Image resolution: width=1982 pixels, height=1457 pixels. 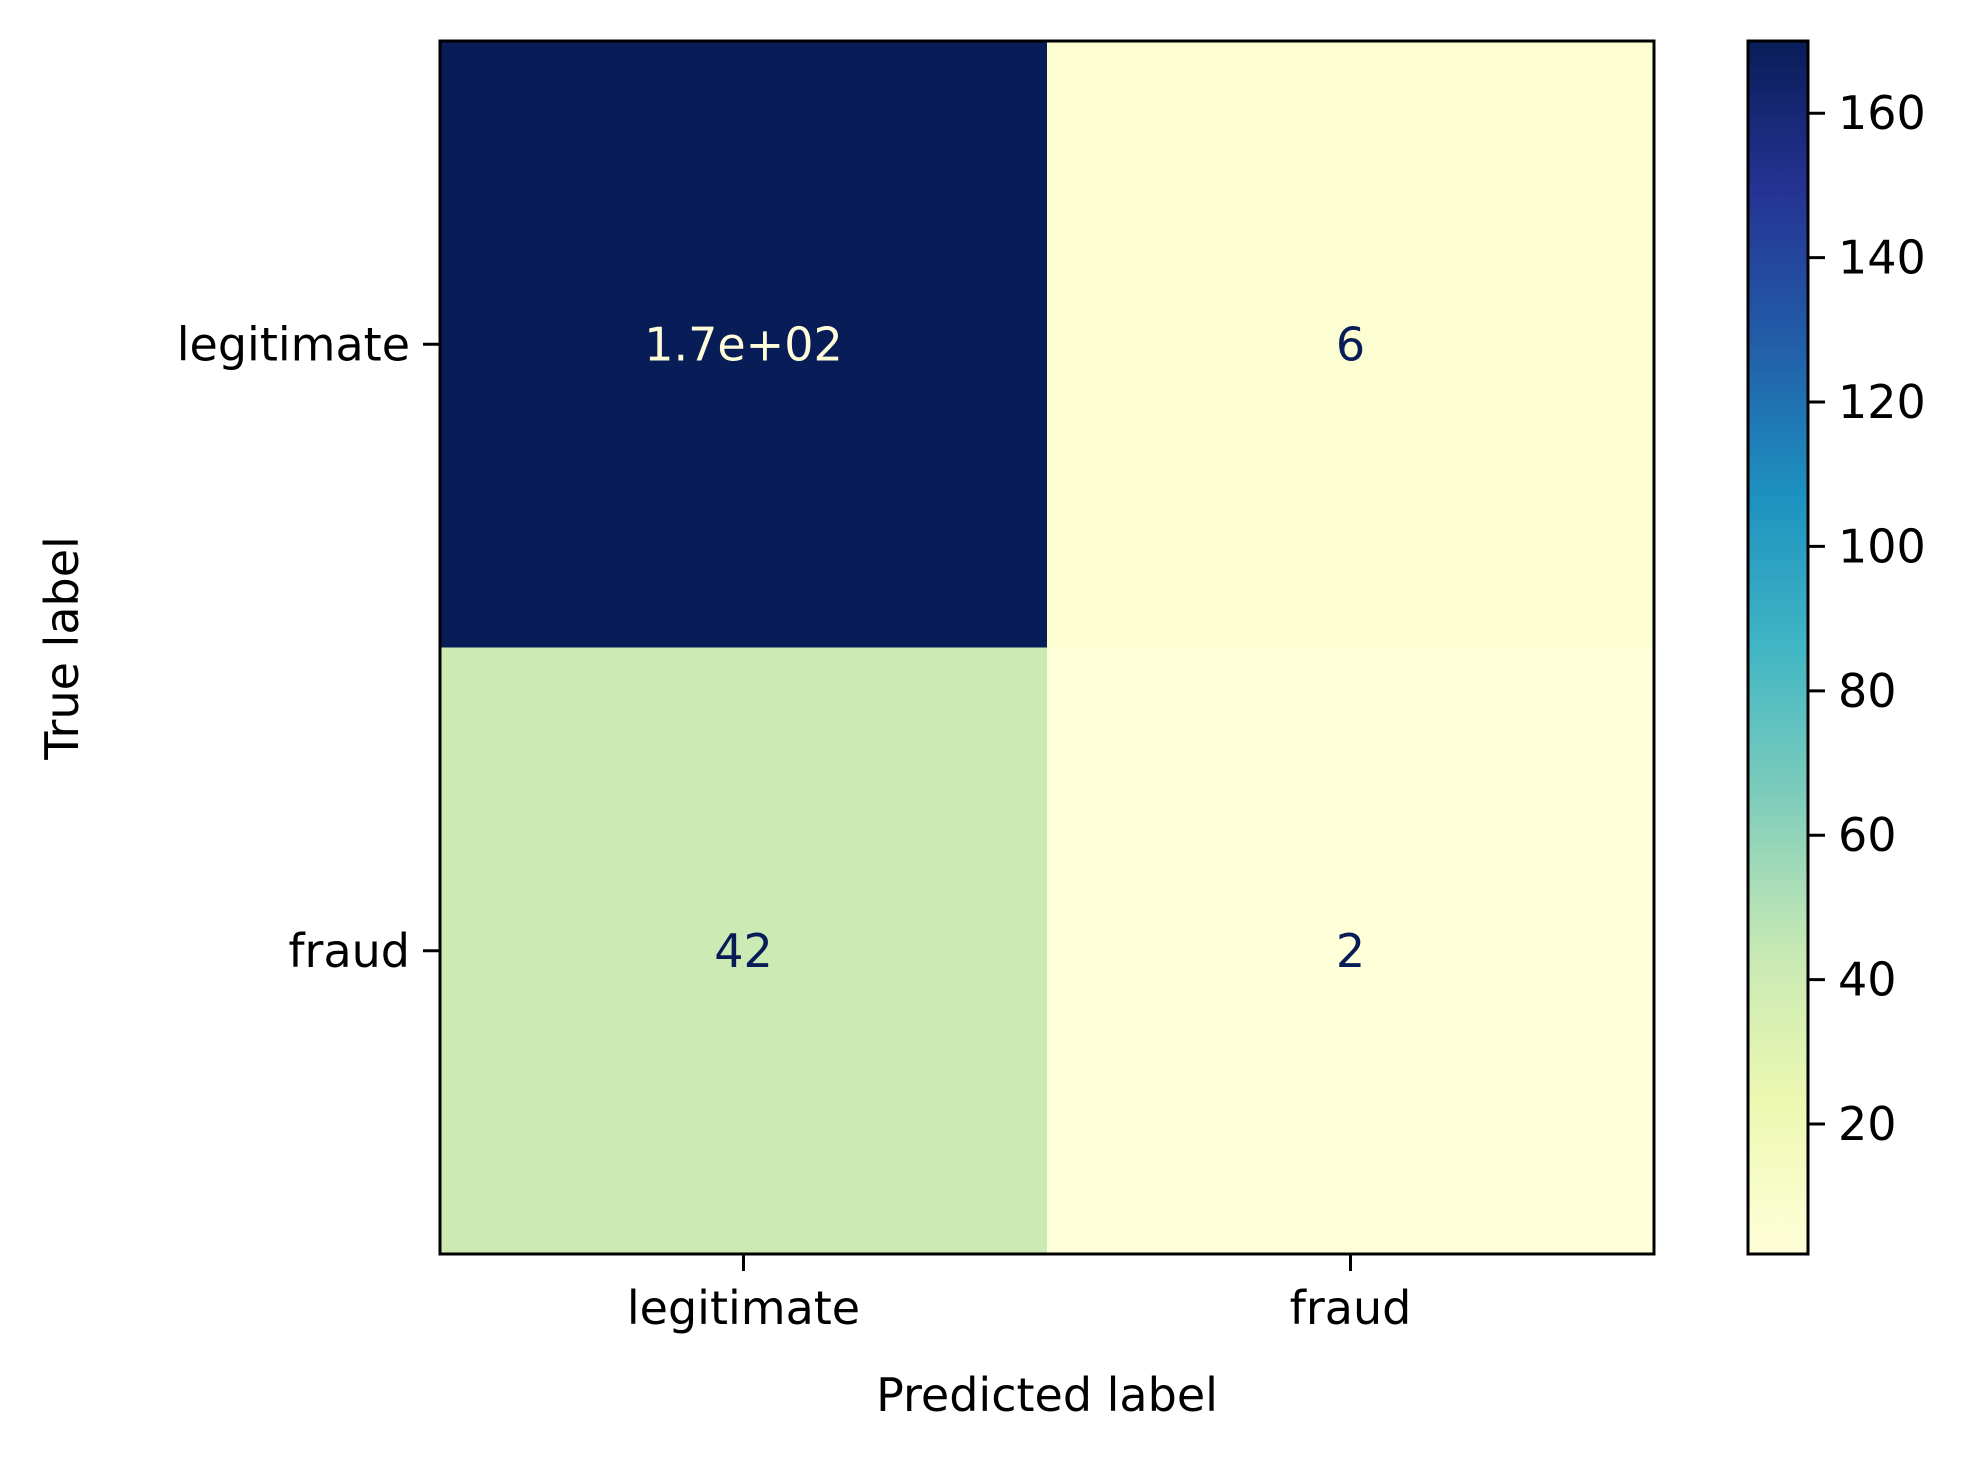 What do you see at coordinates (349, 951) in the screenshot?
I see `y-tick-label: fraud` at bounding box center [349, 951].